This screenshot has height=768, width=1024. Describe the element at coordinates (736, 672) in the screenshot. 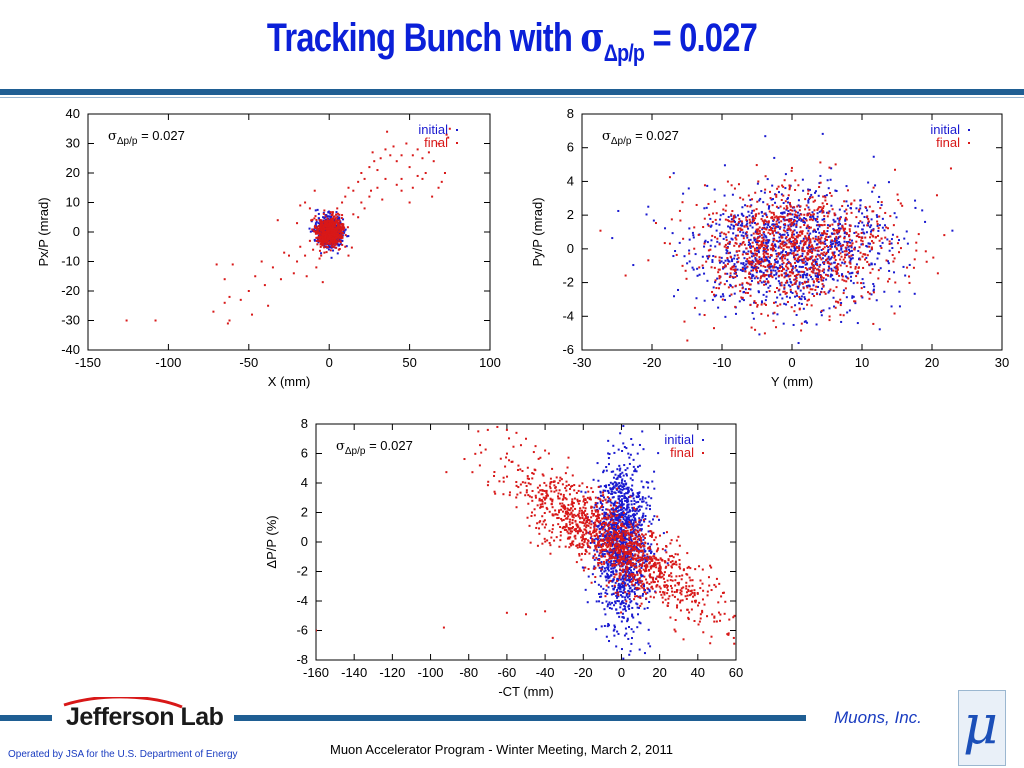

I see `x-tick-label: 60` at that location.